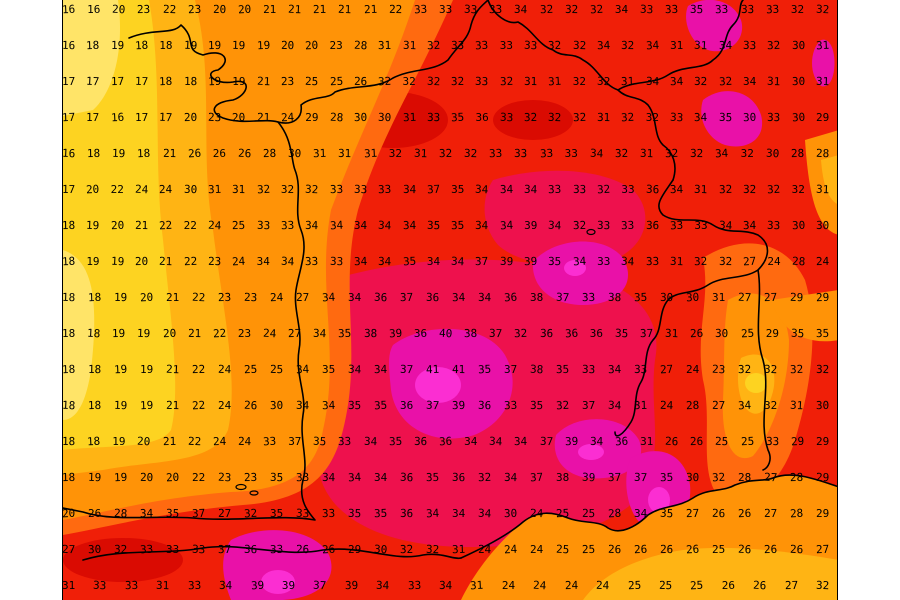 The width and height of the screenshot is (900, 600). What do you see at coordinates (117, 81) in the screenshot?
I see `temp-value: 17` at bounding box center [117, 81].